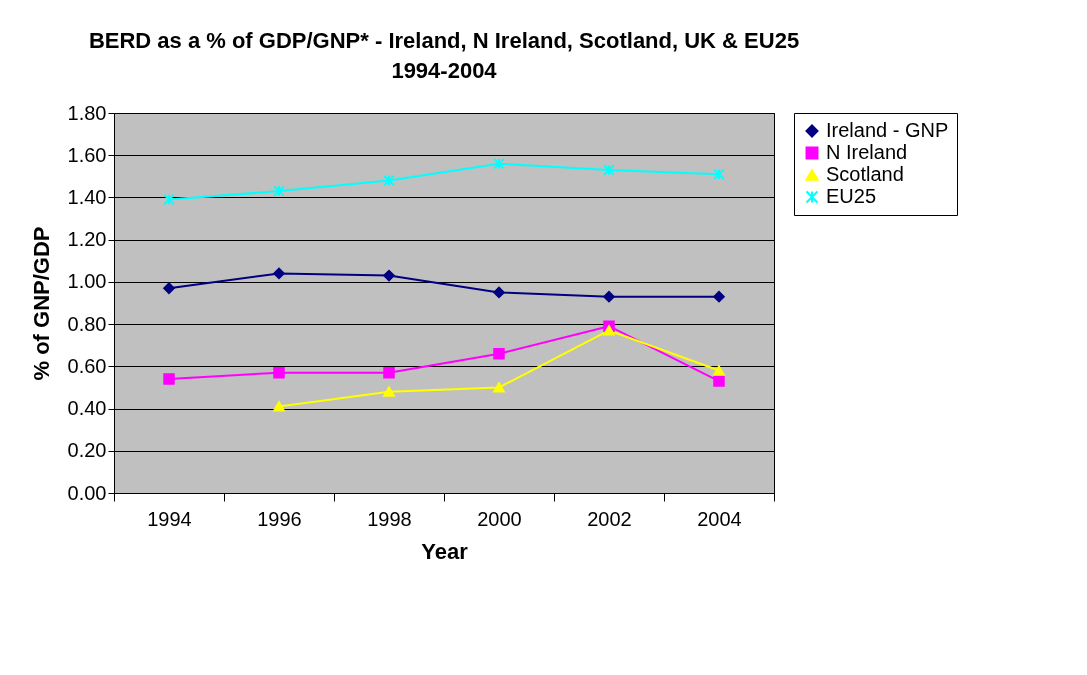 This screenshot has width=1087, height=675. Describe the element at coordinates (87, 196) in the screenshot. I see `y-tick-label: 1.40` at that location.